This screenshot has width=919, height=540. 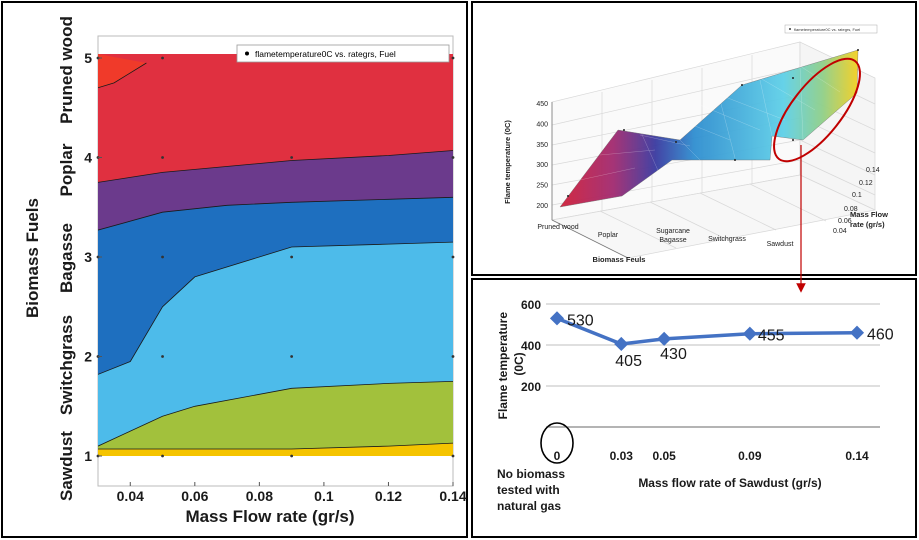 What do you see at coordinates (619, 259) in the screenshot?
I see `surface-x-axis-label: Biomass Feuls` at bounding box center [619, 259].